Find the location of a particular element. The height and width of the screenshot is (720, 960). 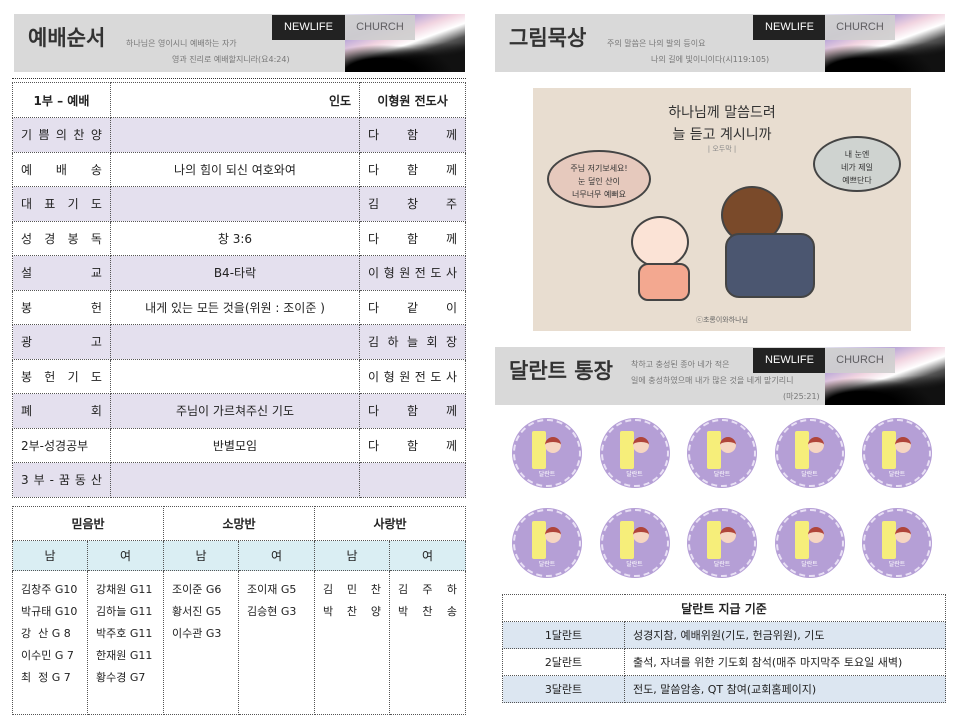

order-content: 나의 힘이 되신 여호와여 is located at coordinates (235, 169).